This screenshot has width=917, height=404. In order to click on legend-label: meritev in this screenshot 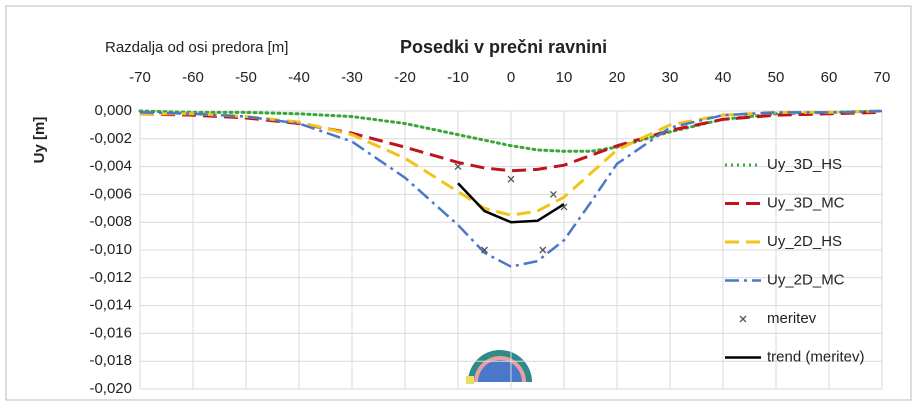, I will do `click(792, 318)`.